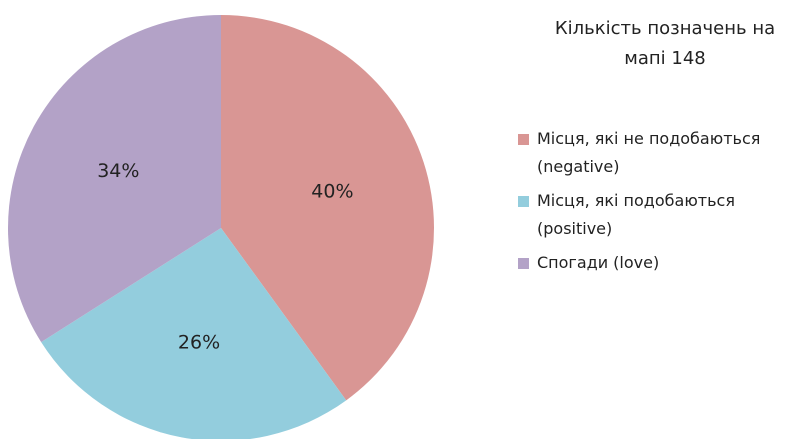 The height and width of the screenshot is (439, 799). Describe the element at coordinates (636, 214) in the screenshot. I see `legend-label: Місця, які подобаються (positive)` at that location.